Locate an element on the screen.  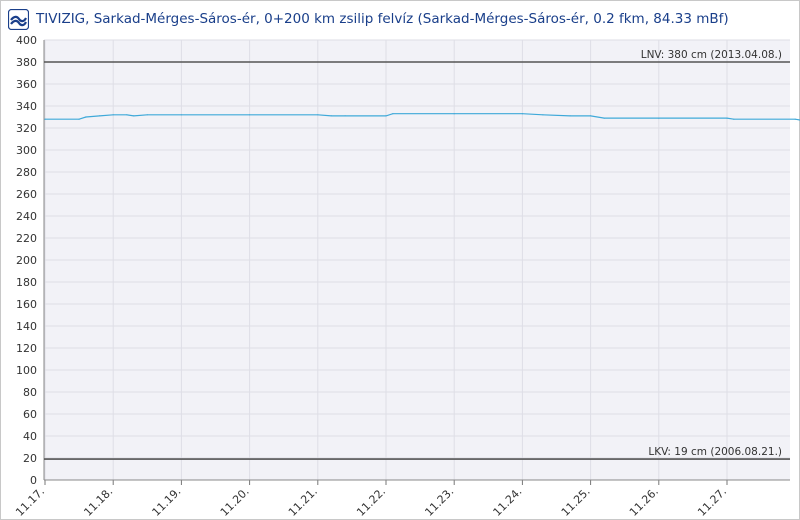
y-tick-label: 220 is located at coordinates (26, 238).